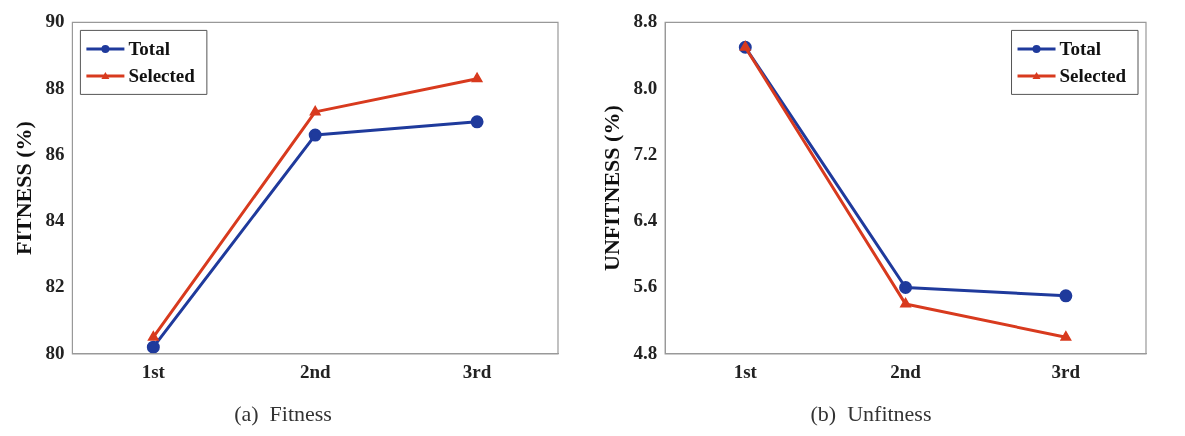 The image size is (1185, 436). What do you see at coordinates (283, 413) in the screenshot?
I see `text: (a) Fitness` at bounding box center [283, 413].